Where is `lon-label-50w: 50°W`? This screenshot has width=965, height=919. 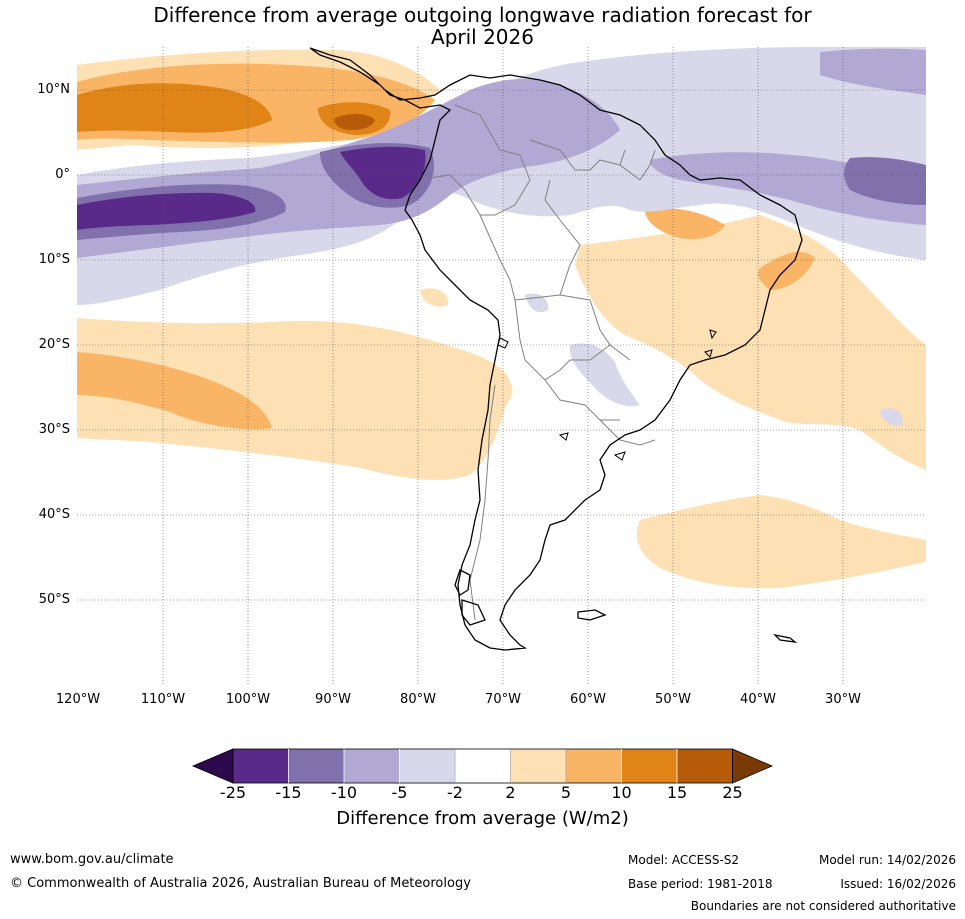 lon-label-50w: 50°W is located at coordinates (673, 699).